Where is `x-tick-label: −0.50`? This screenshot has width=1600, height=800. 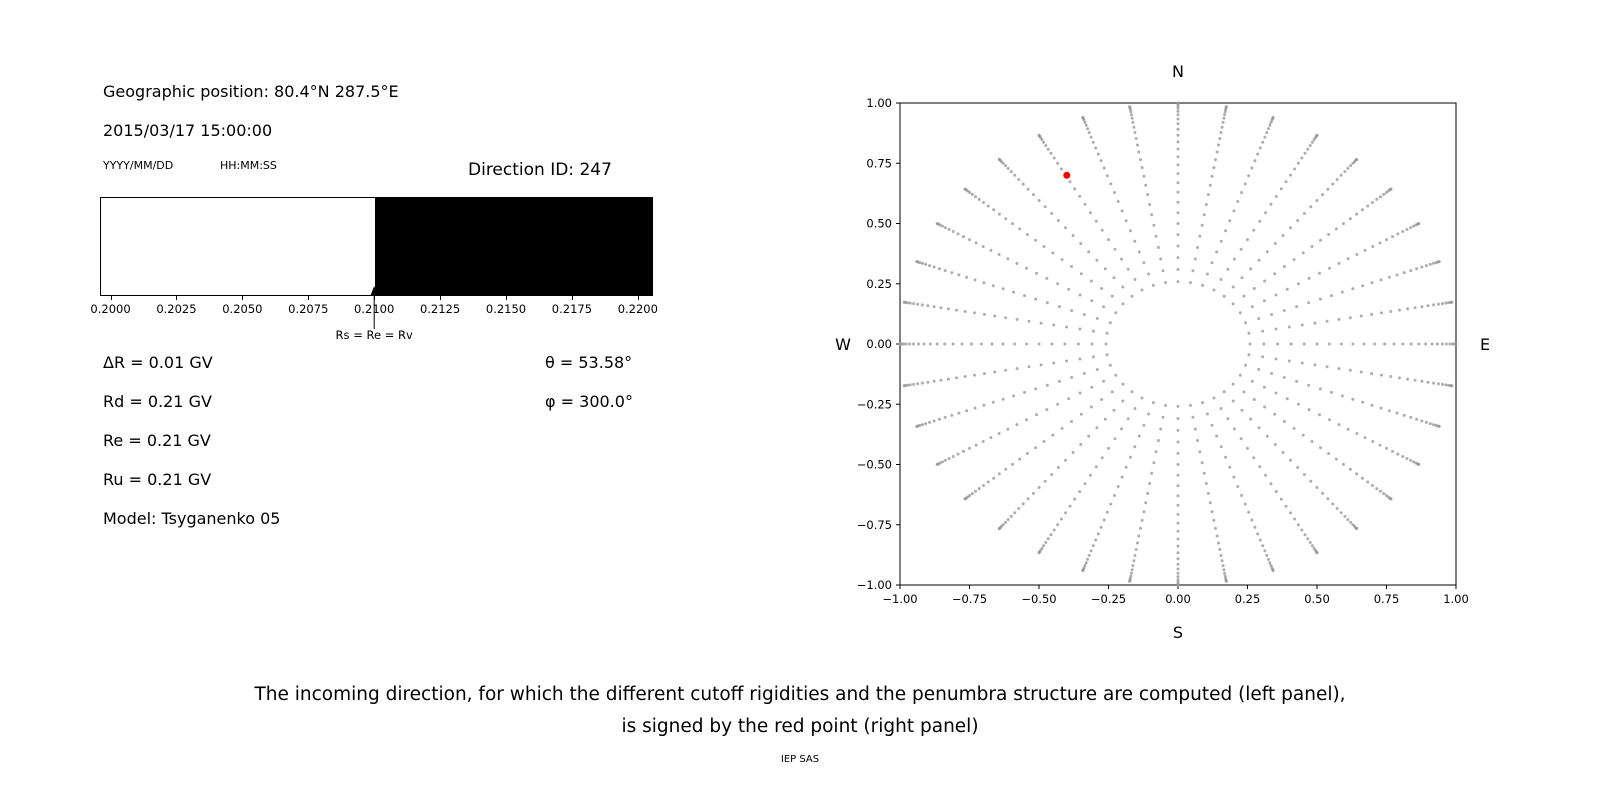
x-tick-label: −0.50 is located at coordinates (1038, 599).